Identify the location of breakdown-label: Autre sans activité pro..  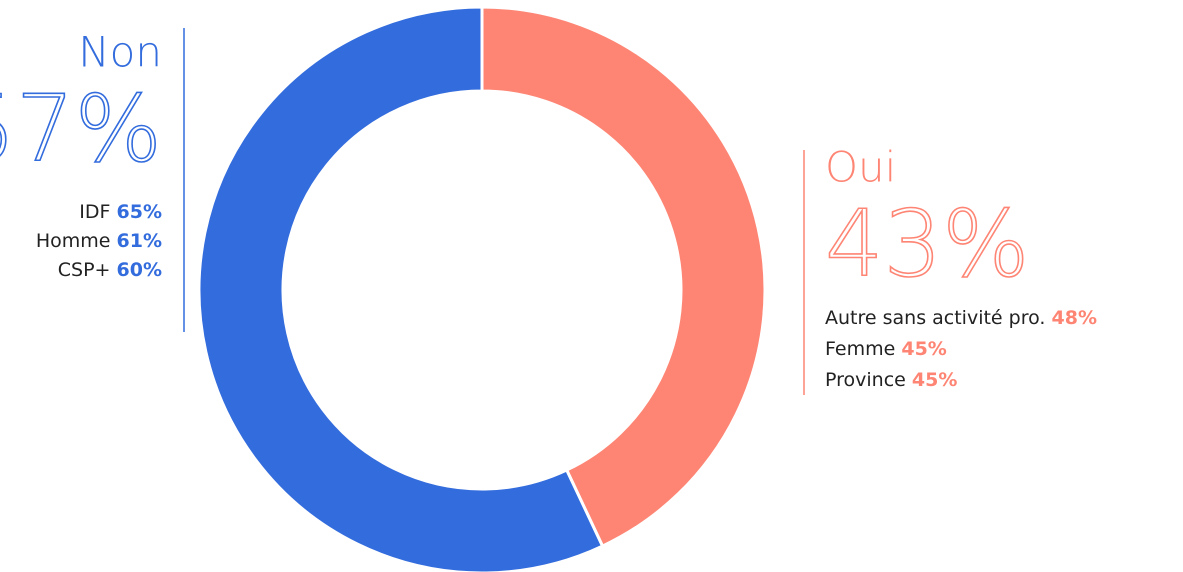
(935, 318).